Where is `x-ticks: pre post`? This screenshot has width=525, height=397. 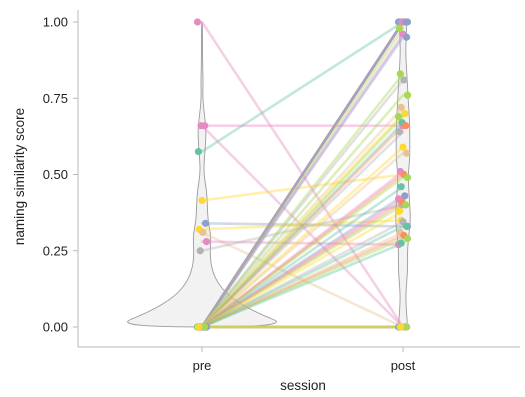
x-ticks: pre post is located at coordinates (304, 360).